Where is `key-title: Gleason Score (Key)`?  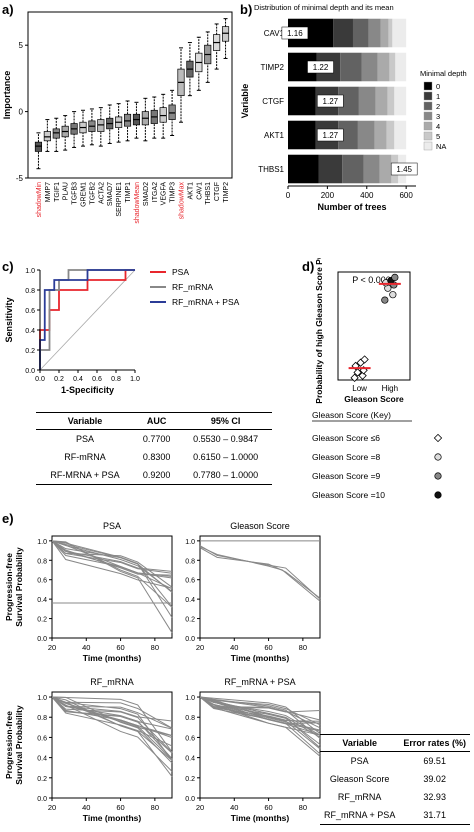 key-title: Gleason Score (Key) is located at coordinates (351, 415).